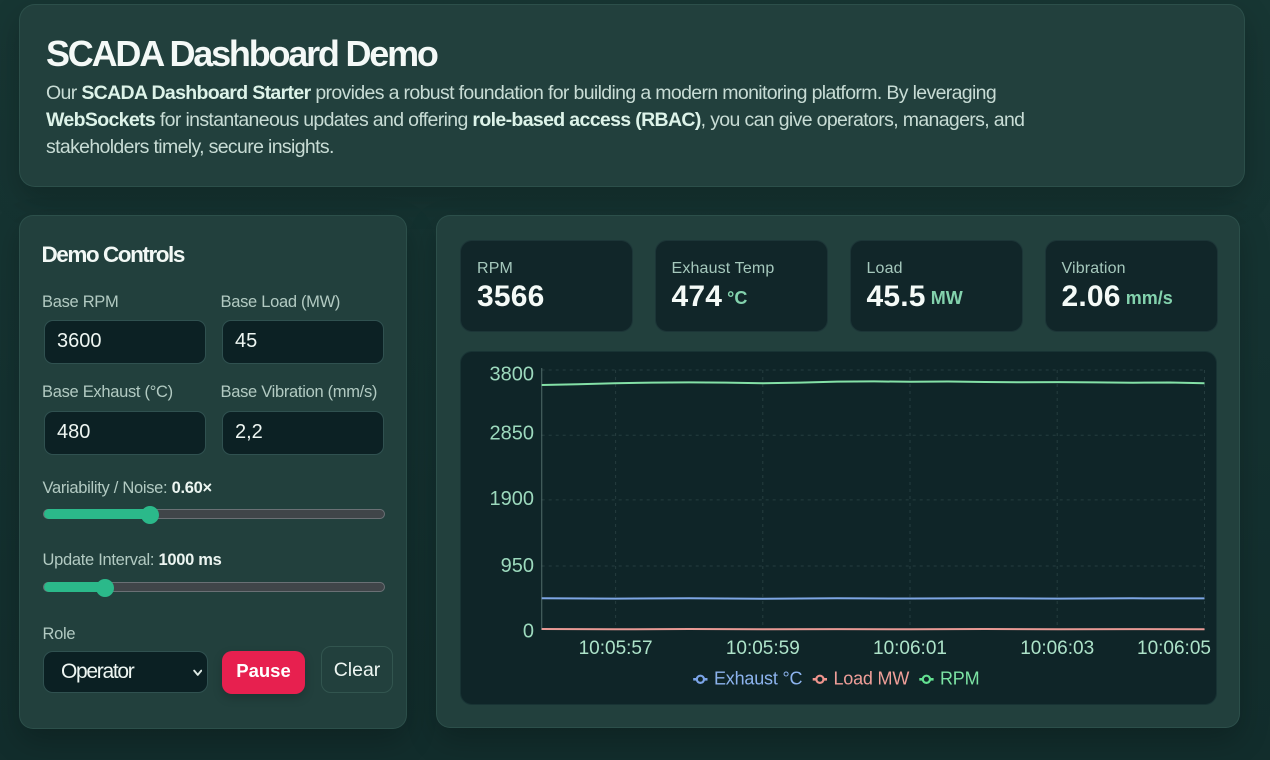  Describe the element at coordinates (959, 679) in the screenshot. I see `svg-text: RPM` at that location.